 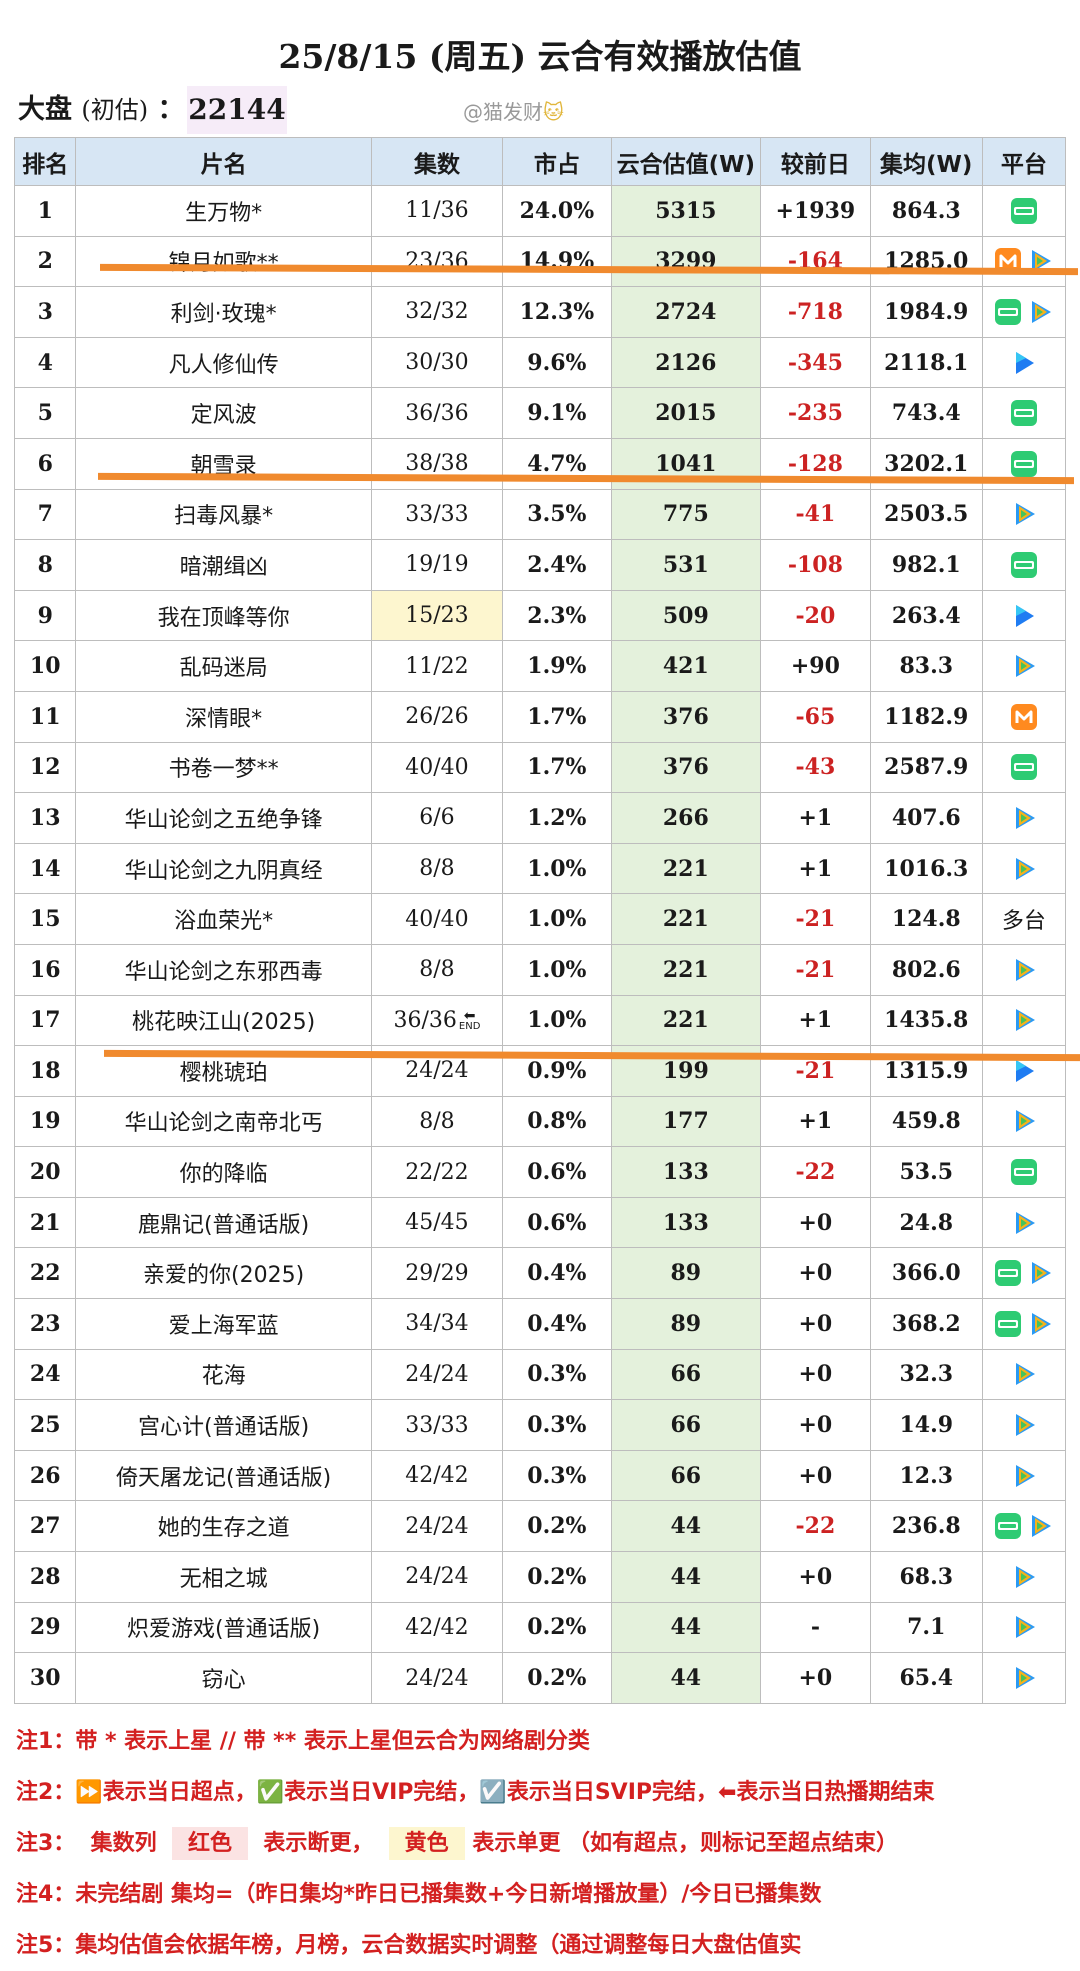 I want to click on table-row: 30 窃心 24/24 0.2% 44 +0 65.4, so click(x=540, y=1678).